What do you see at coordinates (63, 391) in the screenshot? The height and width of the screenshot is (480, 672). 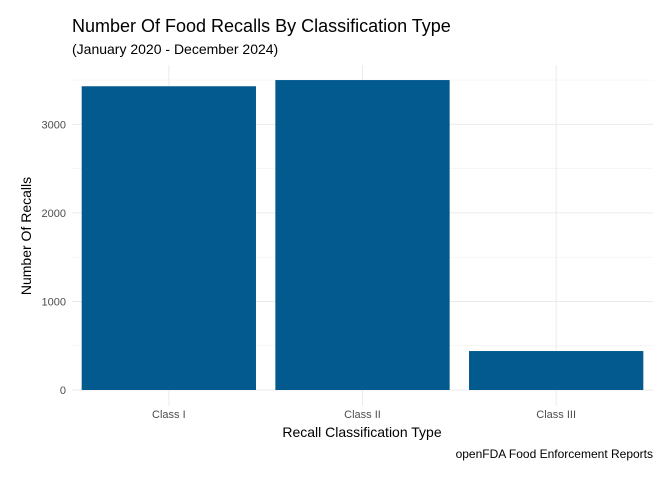 I see `y-tick-label: 0` at bounding box center [63, 391].